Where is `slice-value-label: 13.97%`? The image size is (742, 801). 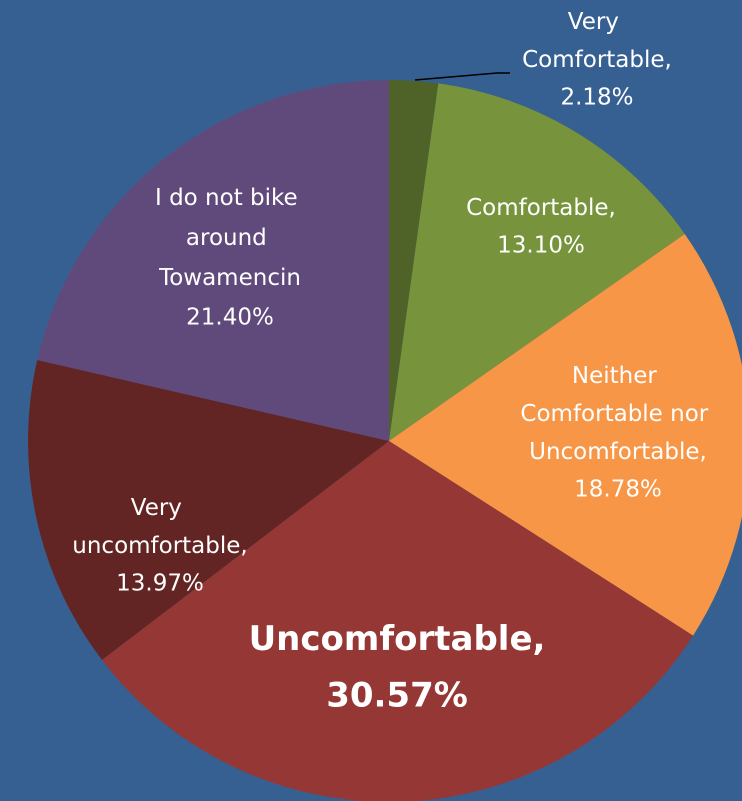 slice-value-label: 13.97% is located at coordinates (160, 584).